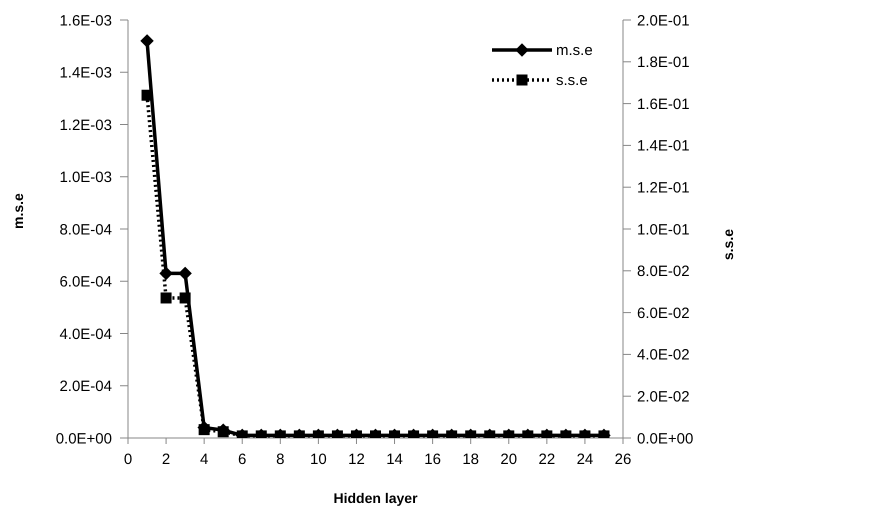 Image resolution: width=895 pixels, height=529 pixels. What do you see at coordinates (663, 146) in the screenshot?
I see `y2-tick-label: 1.4E-01` at bounding box center [663, 146].